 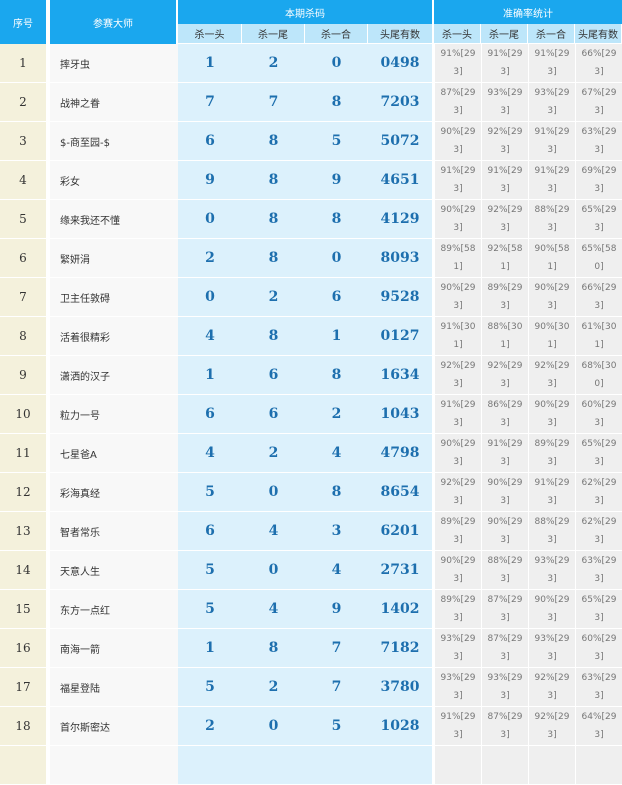 I want to click on subheader-current: 杀一合, so click(x=336, y=34).